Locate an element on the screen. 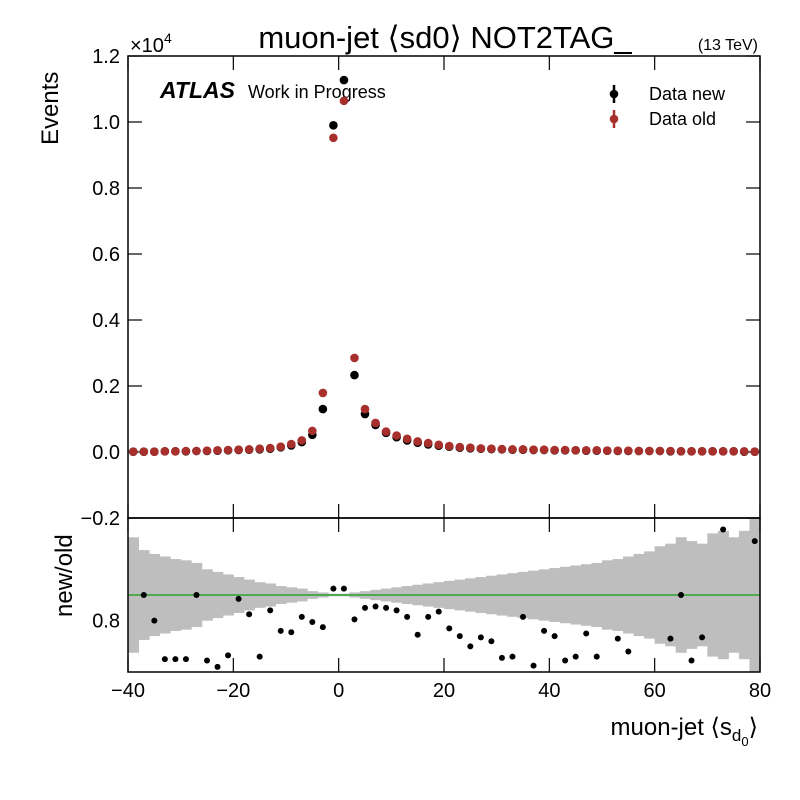 This screenshot has height=800, width=800. subtitle: (13 TeV) is located at coordinates (728, 45).